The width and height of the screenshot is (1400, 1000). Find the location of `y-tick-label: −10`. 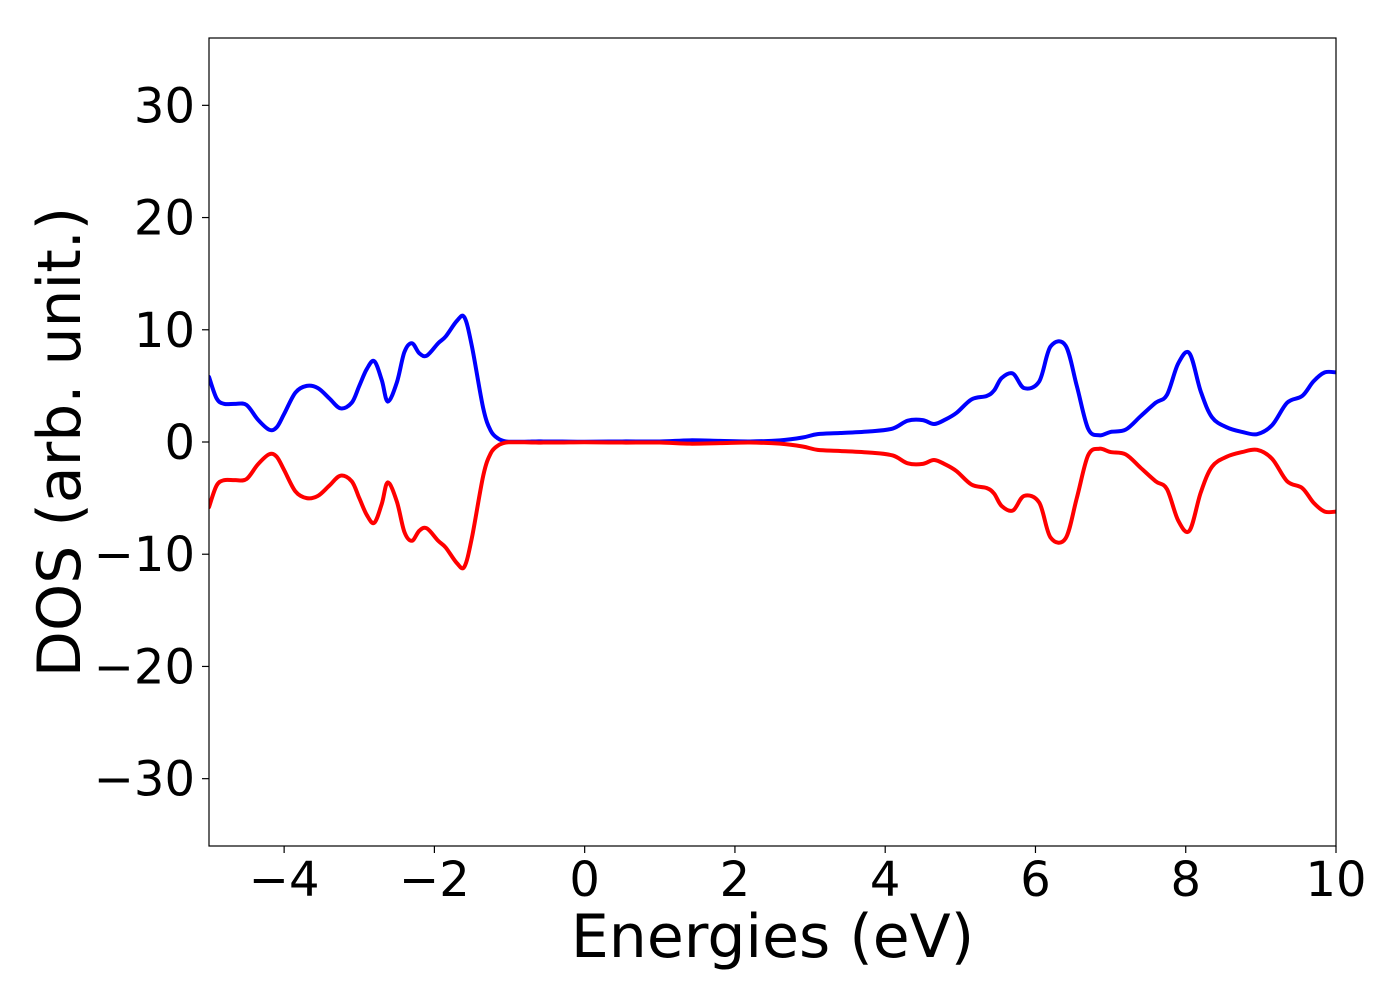

y-tick-label: −10 is located at coordinates (144, 555).